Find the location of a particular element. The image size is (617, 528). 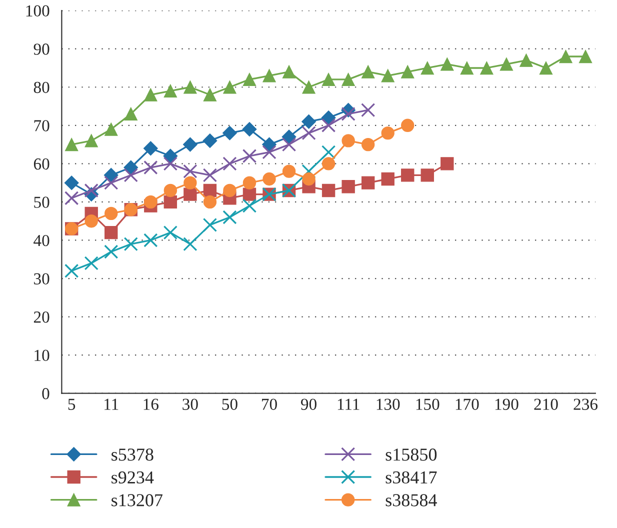

y-tick-label: 10 is located at coordinates (42, 356).